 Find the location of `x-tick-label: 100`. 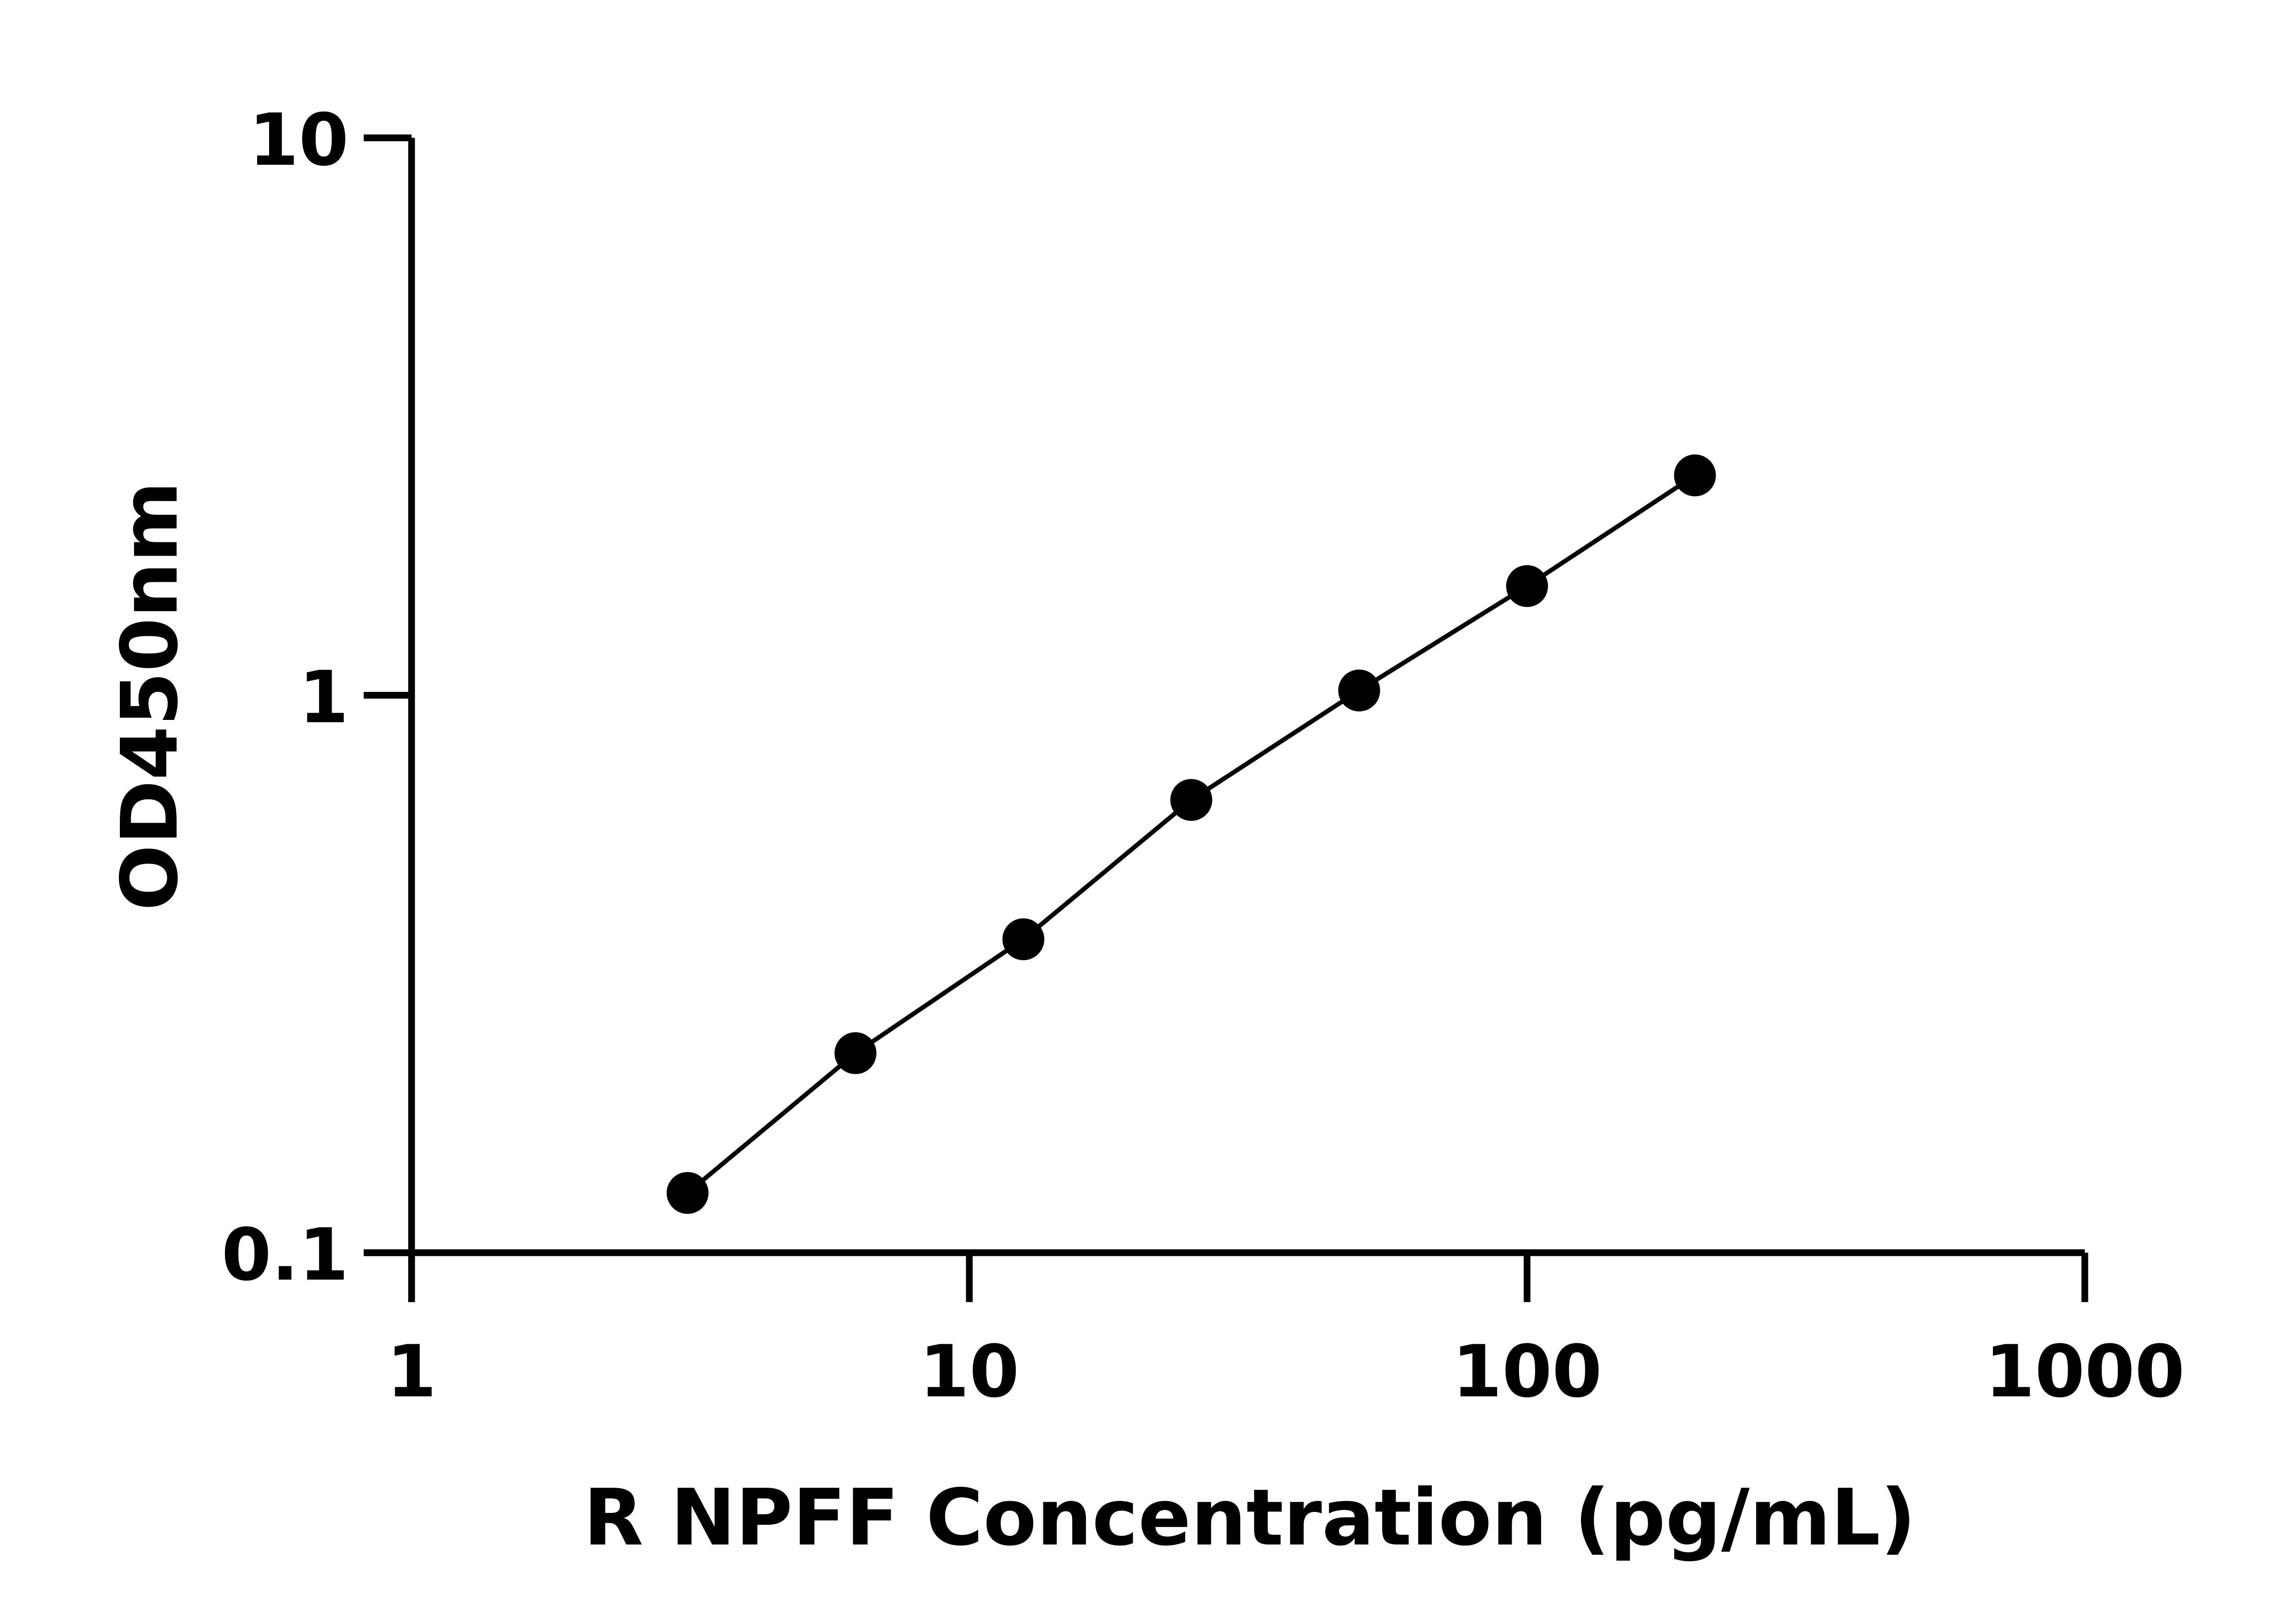

x-tick-label: 100 is located at coordinates (1527, 1371).